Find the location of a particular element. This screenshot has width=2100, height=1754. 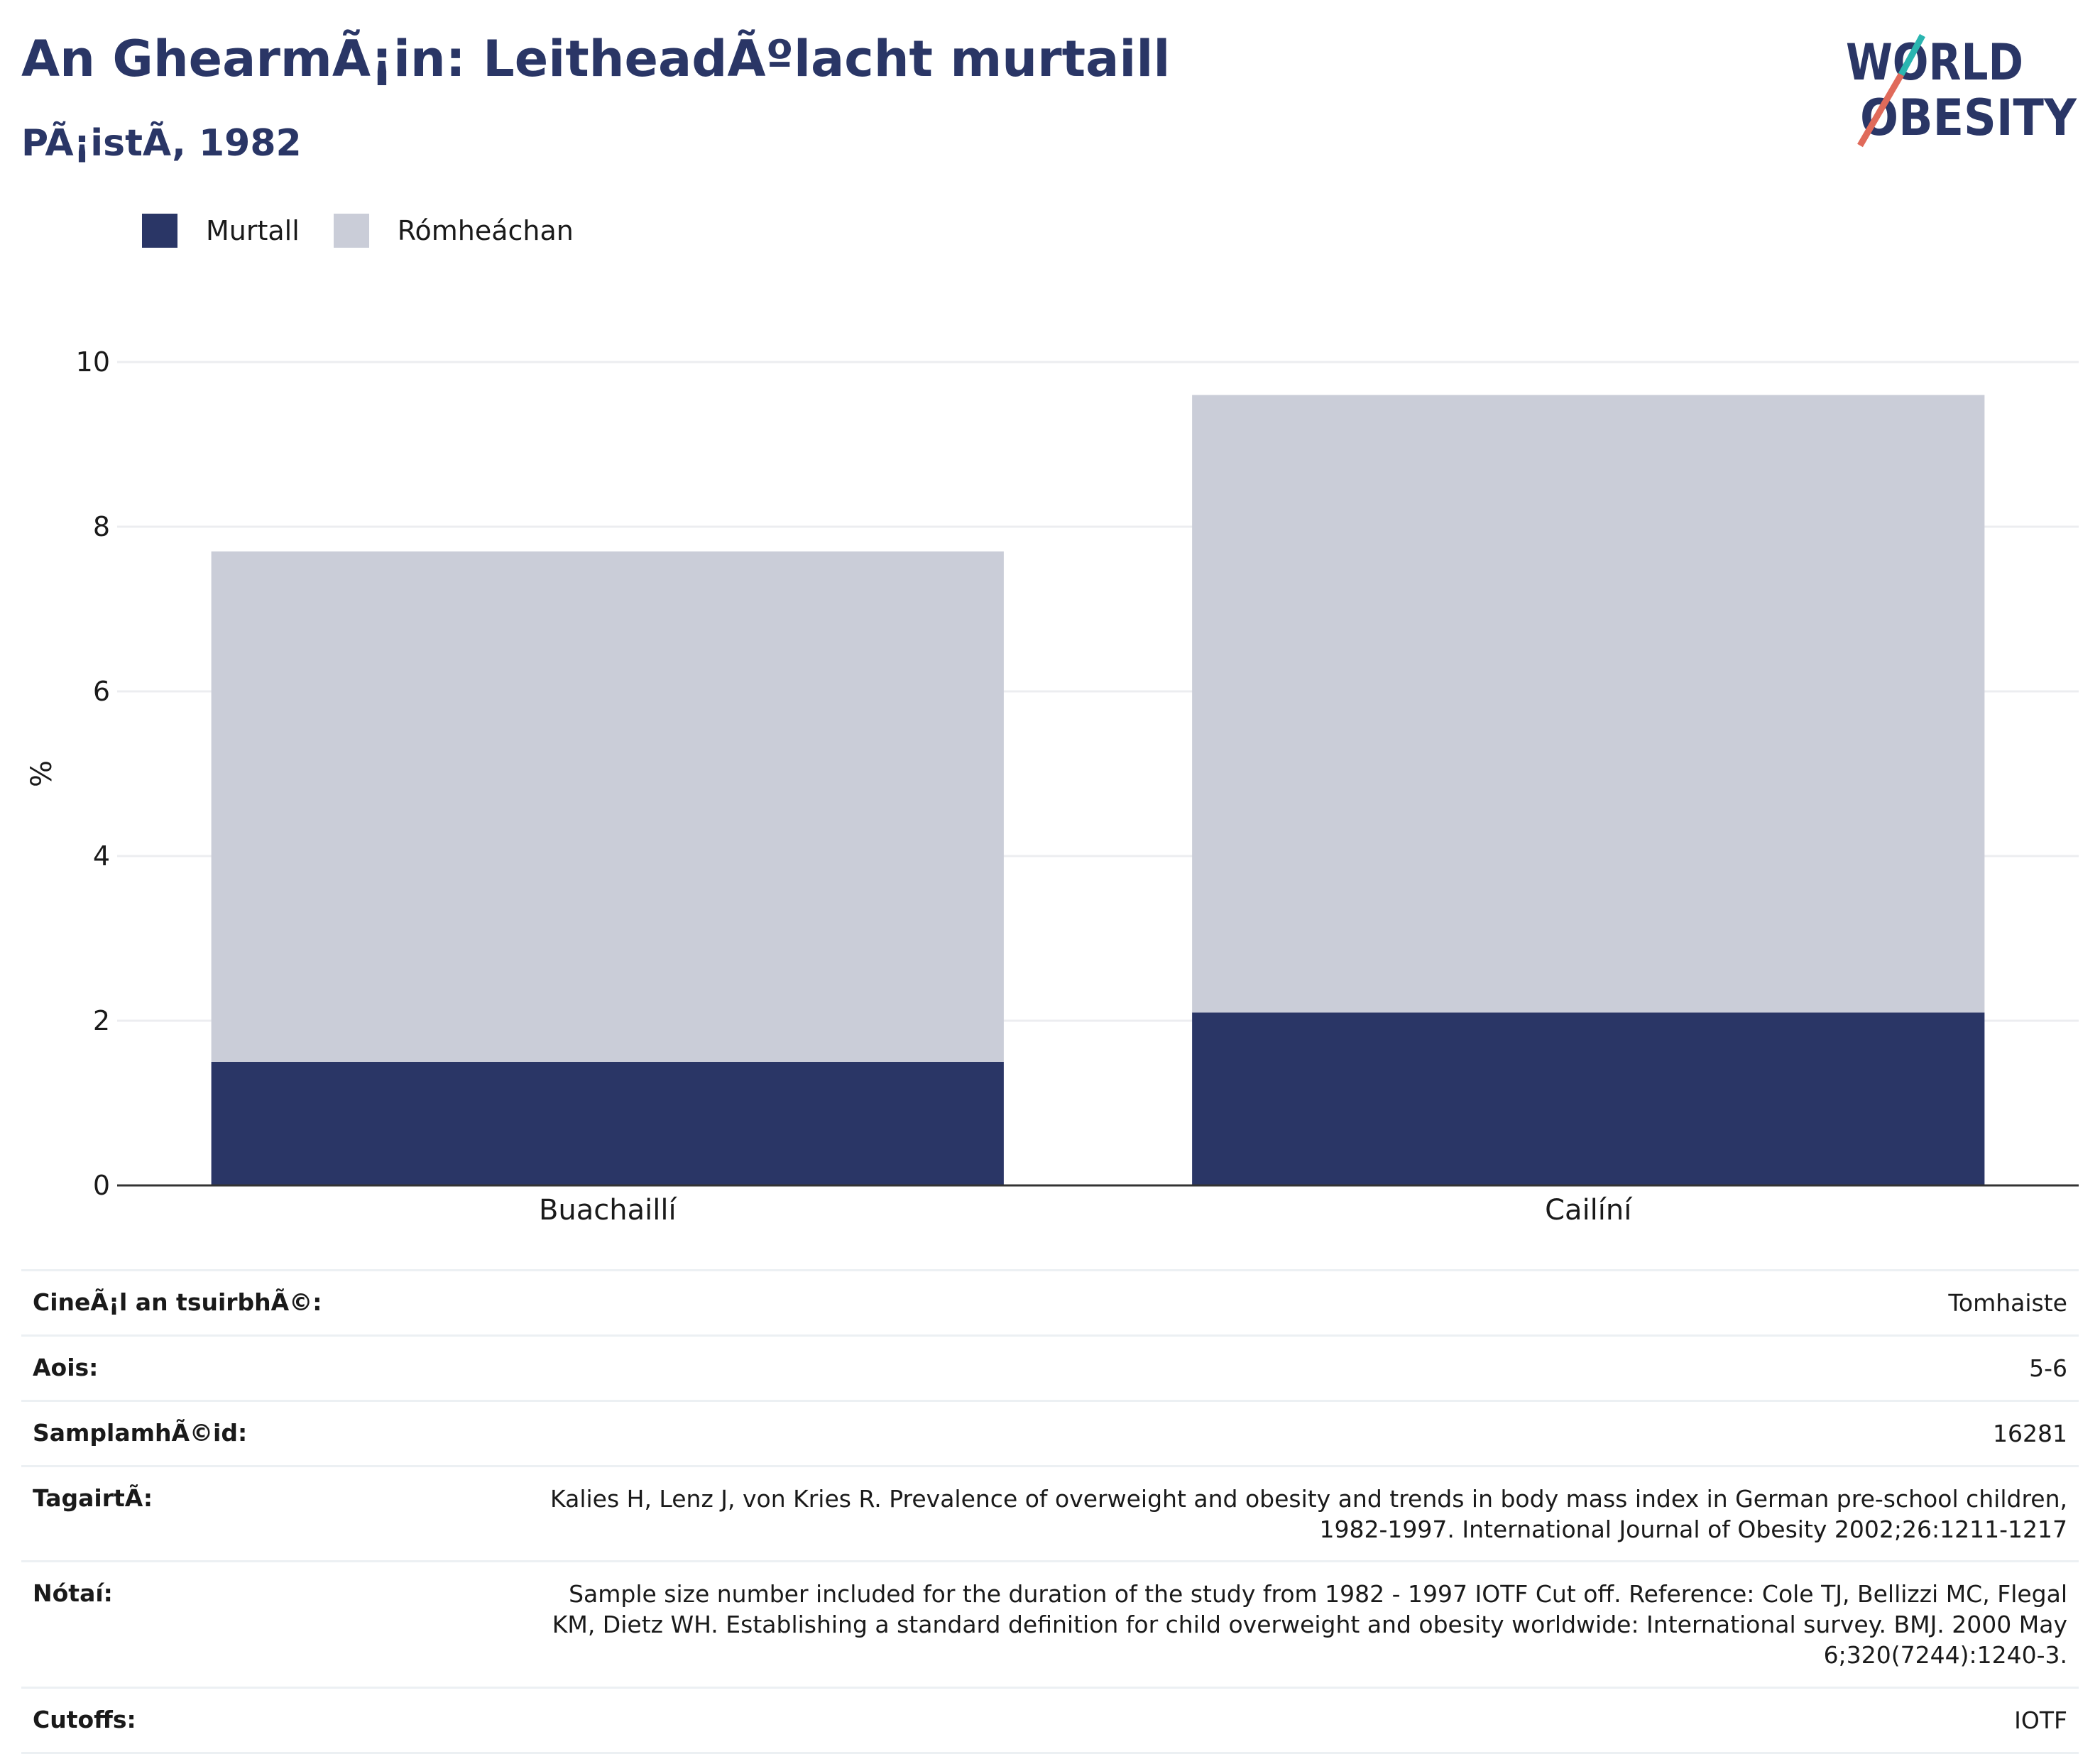

svg-text: WORLD is located at coordinates (1934, 63).